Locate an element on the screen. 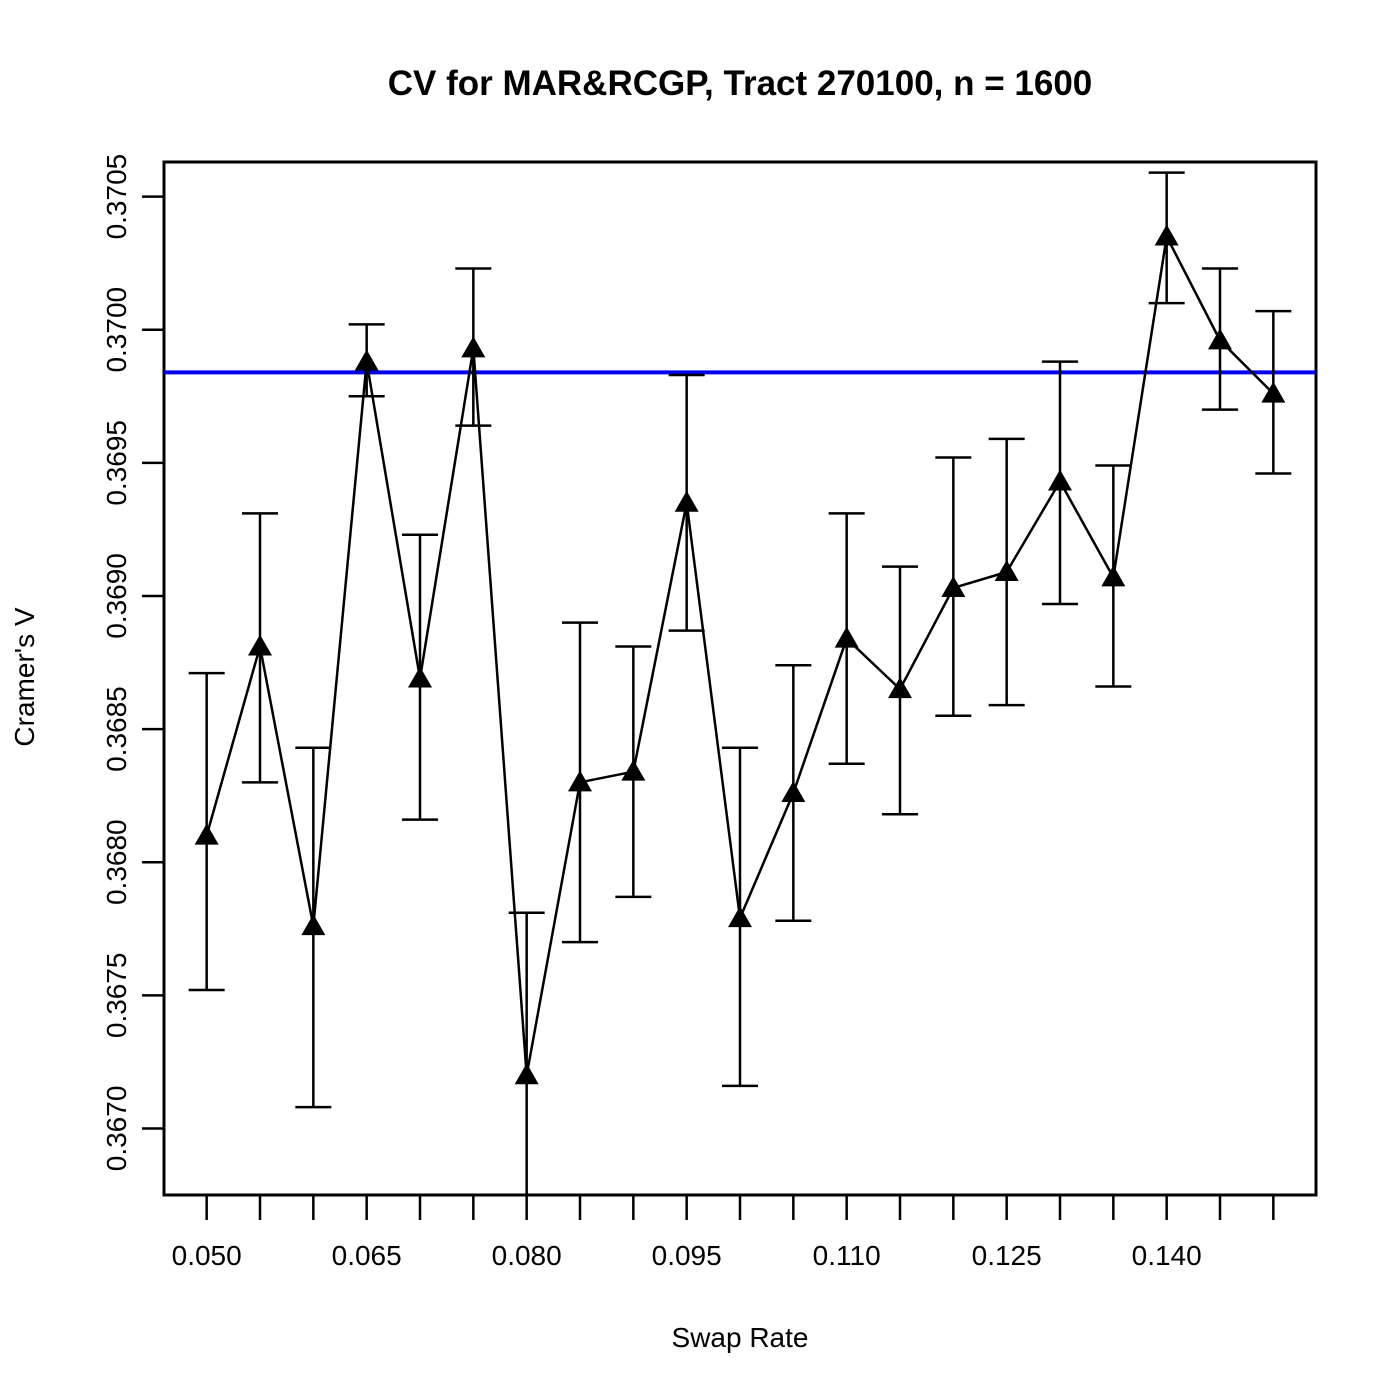 This screenshot has height=1400, width=1400. chart-title: CV for MAR&RCGP, Tract 270100, n = 1600 is located at coordinates (740, 83).